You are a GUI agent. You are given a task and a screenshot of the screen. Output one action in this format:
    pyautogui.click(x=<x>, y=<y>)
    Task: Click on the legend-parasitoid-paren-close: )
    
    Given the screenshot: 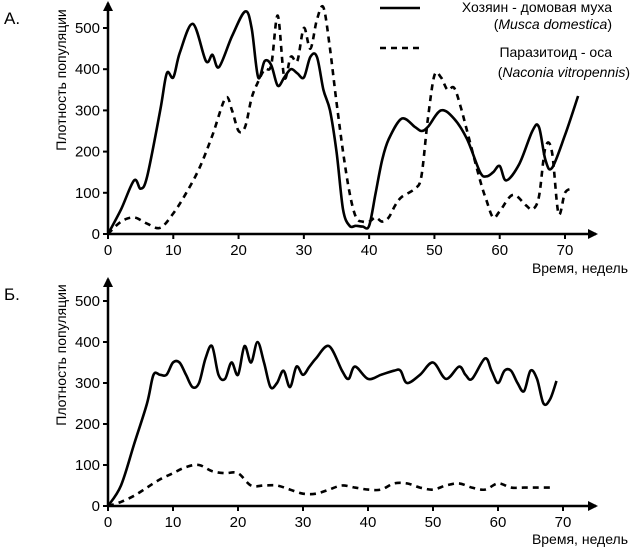 What is the action you would take?
    pyautogui.click(x=627, y=72)
    